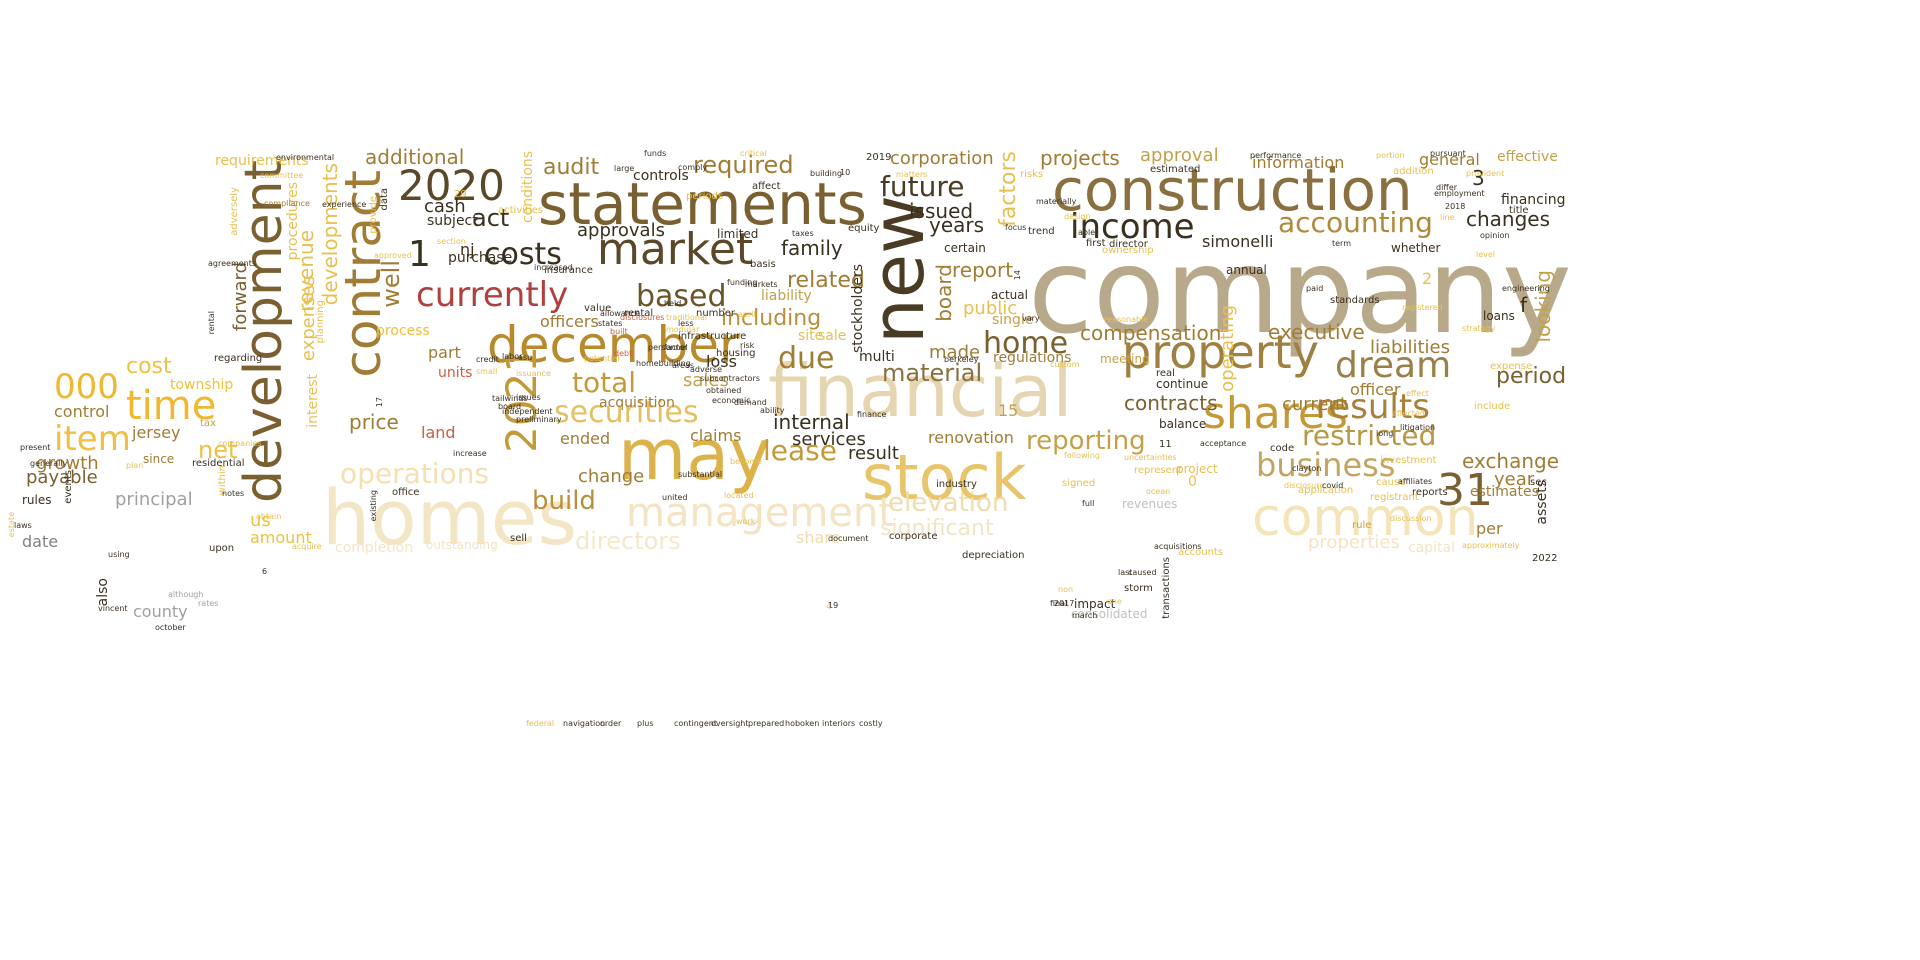 The height and width of the screenshot is (960, 1920). What do you see at coordinates (218, 450) in the screenshot?
I see `word-net: net` at bounding box center [218, 450].